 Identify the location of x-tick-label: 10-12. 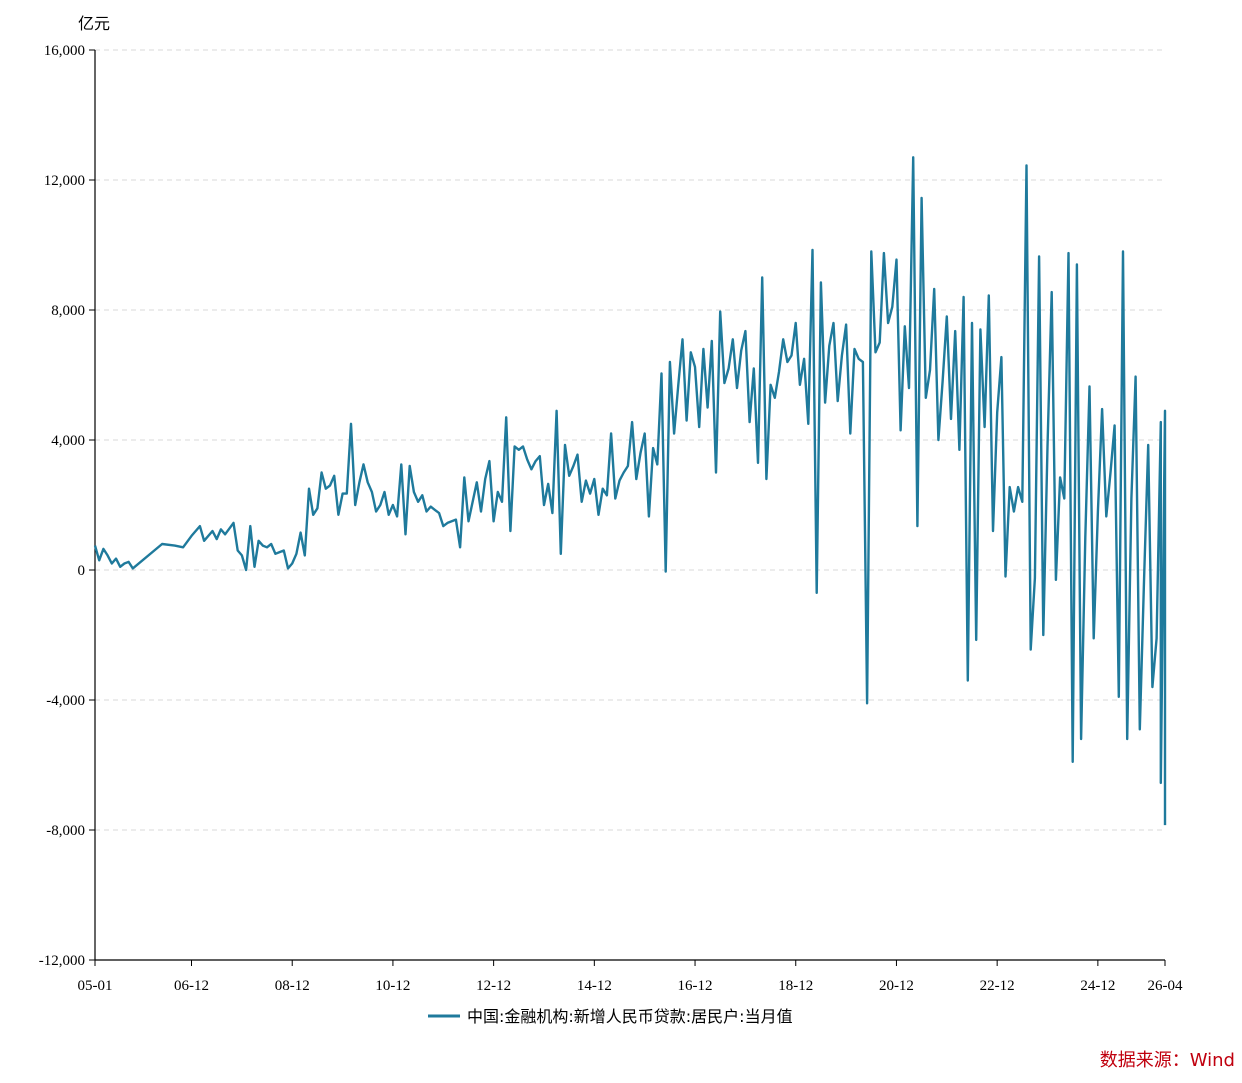
(392, 986).